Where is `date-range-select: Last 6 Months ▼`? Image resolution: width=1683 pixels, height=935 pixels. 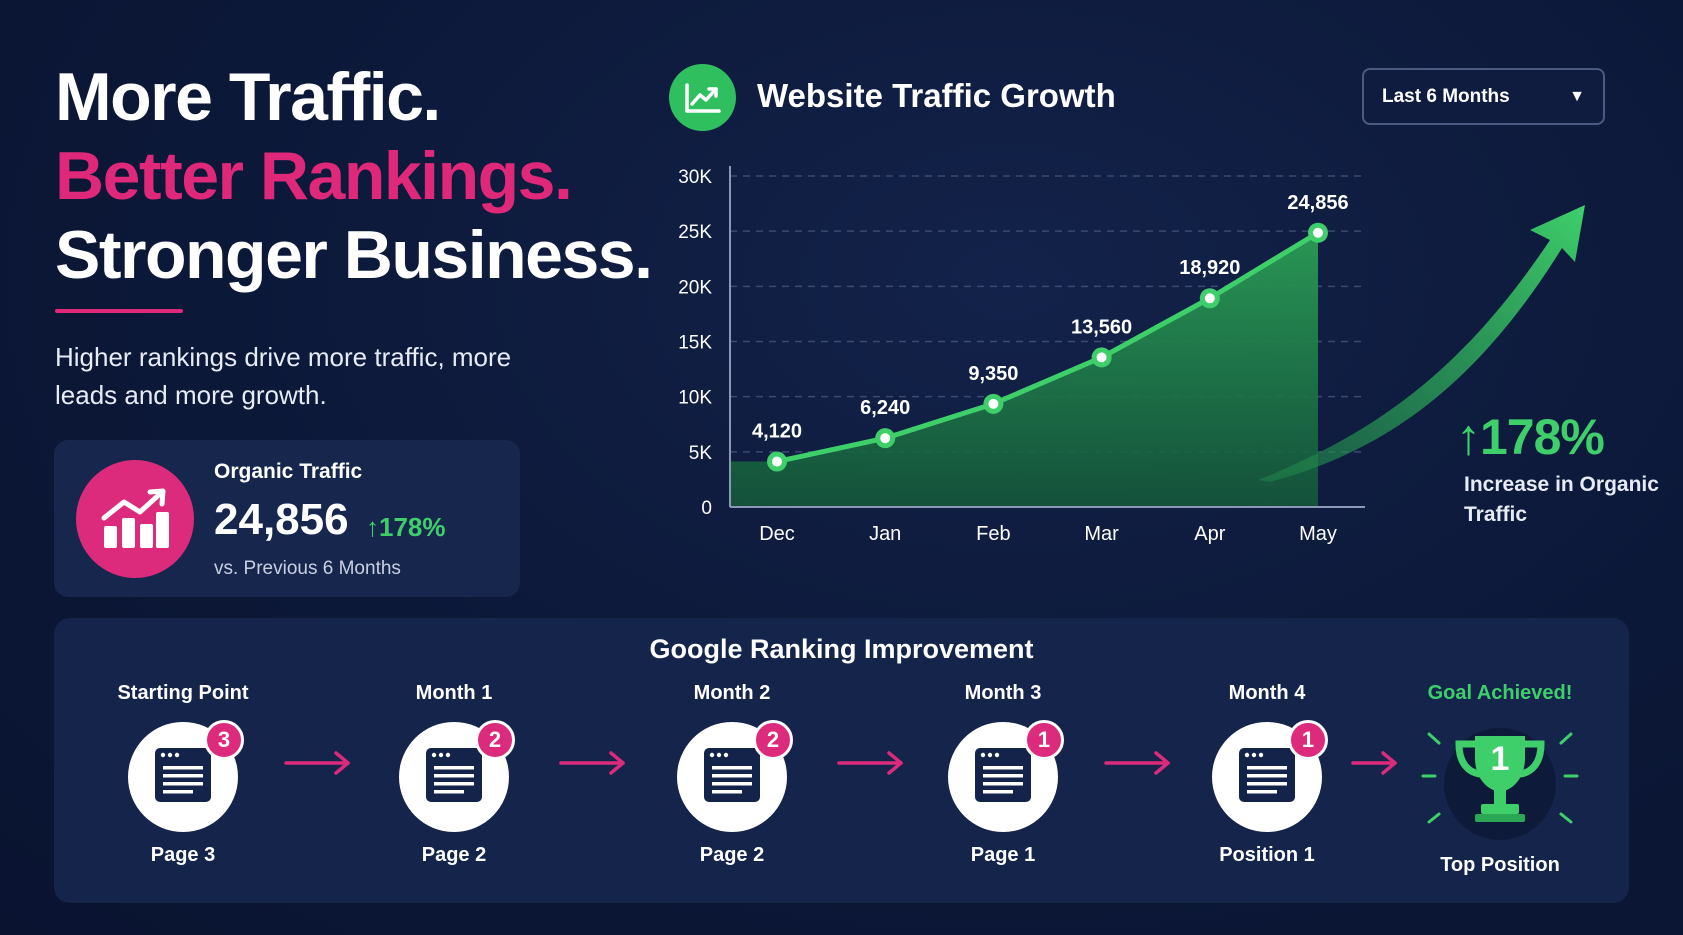
date-range-select: Last 6 Months ▼ is located at coordinates (1483, 96).